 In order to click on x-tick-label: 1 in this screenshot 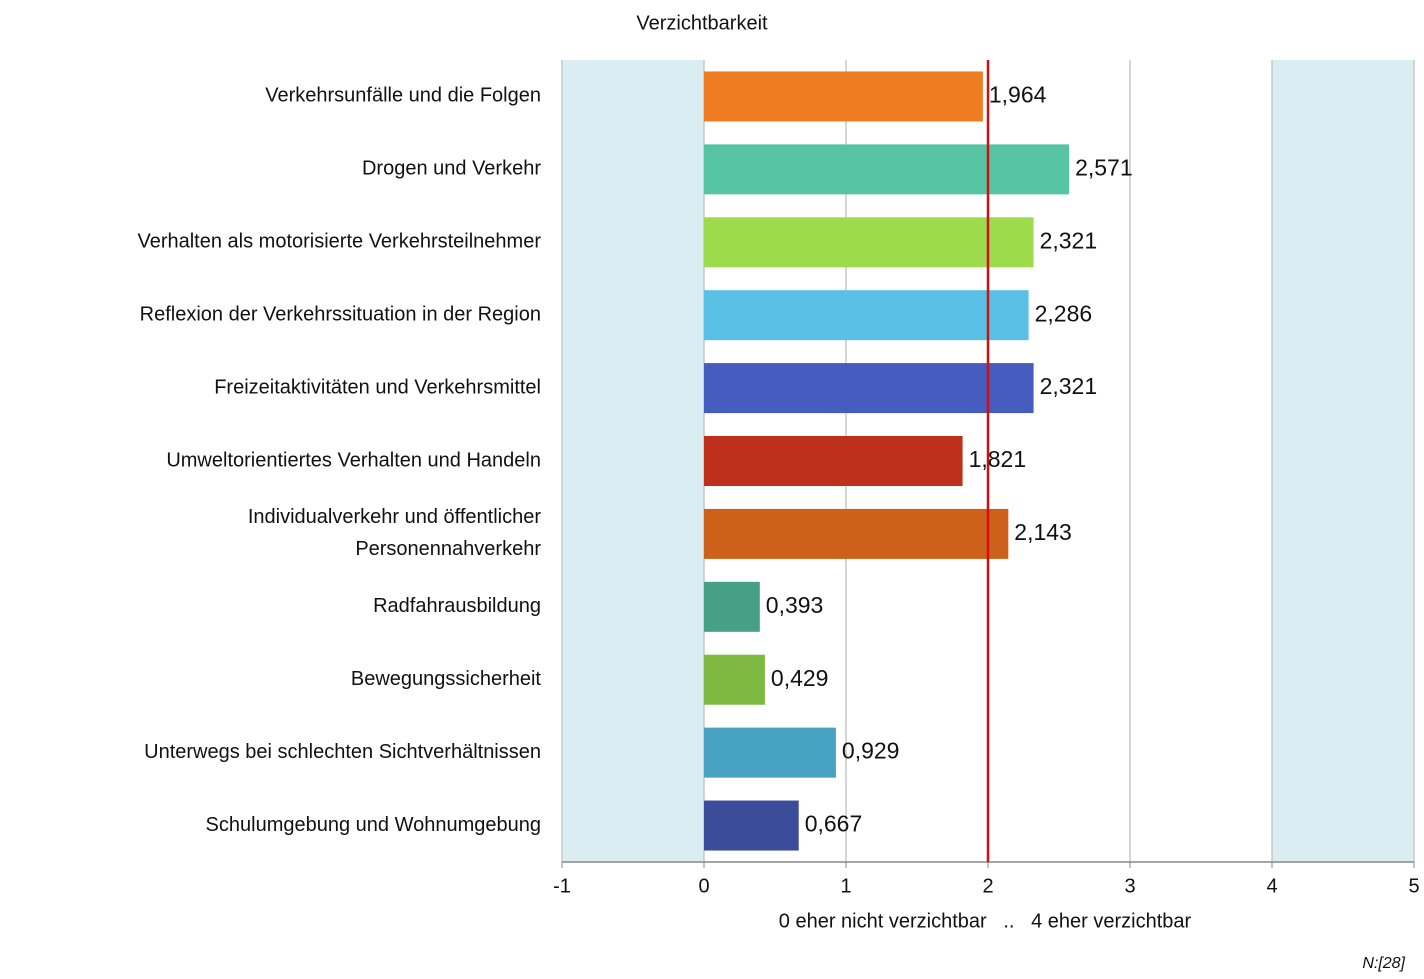, I will do `click(845, 886)`.